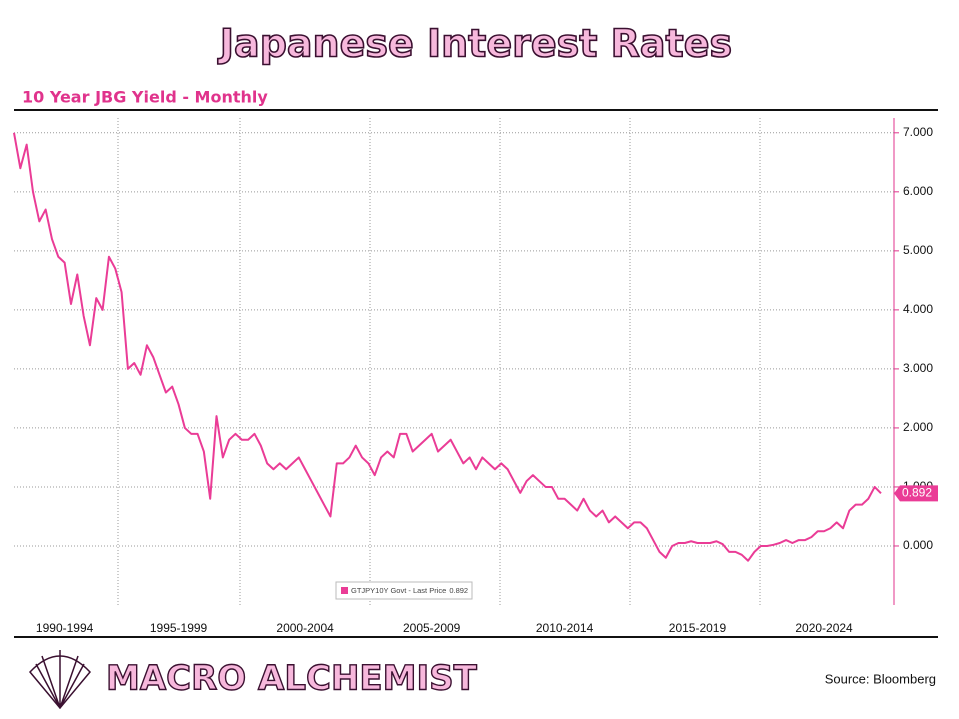 The image size is (959, 719). I want to click on y-tick-label: 0.000, so click(918, 545).